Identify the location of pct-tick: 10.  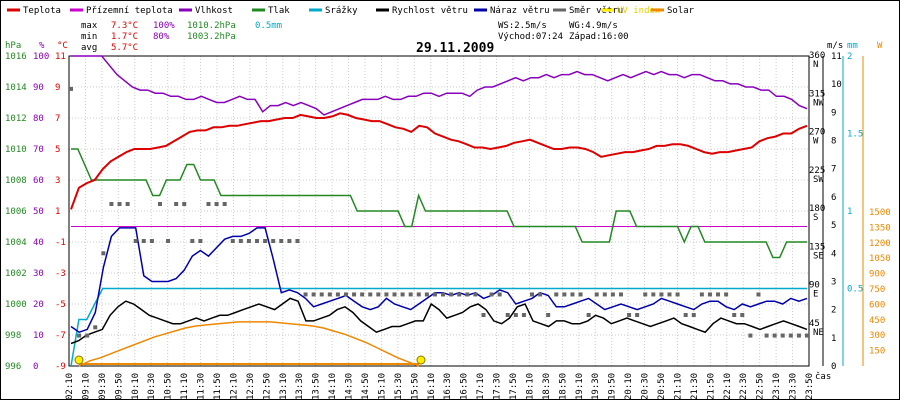
(38, 336).